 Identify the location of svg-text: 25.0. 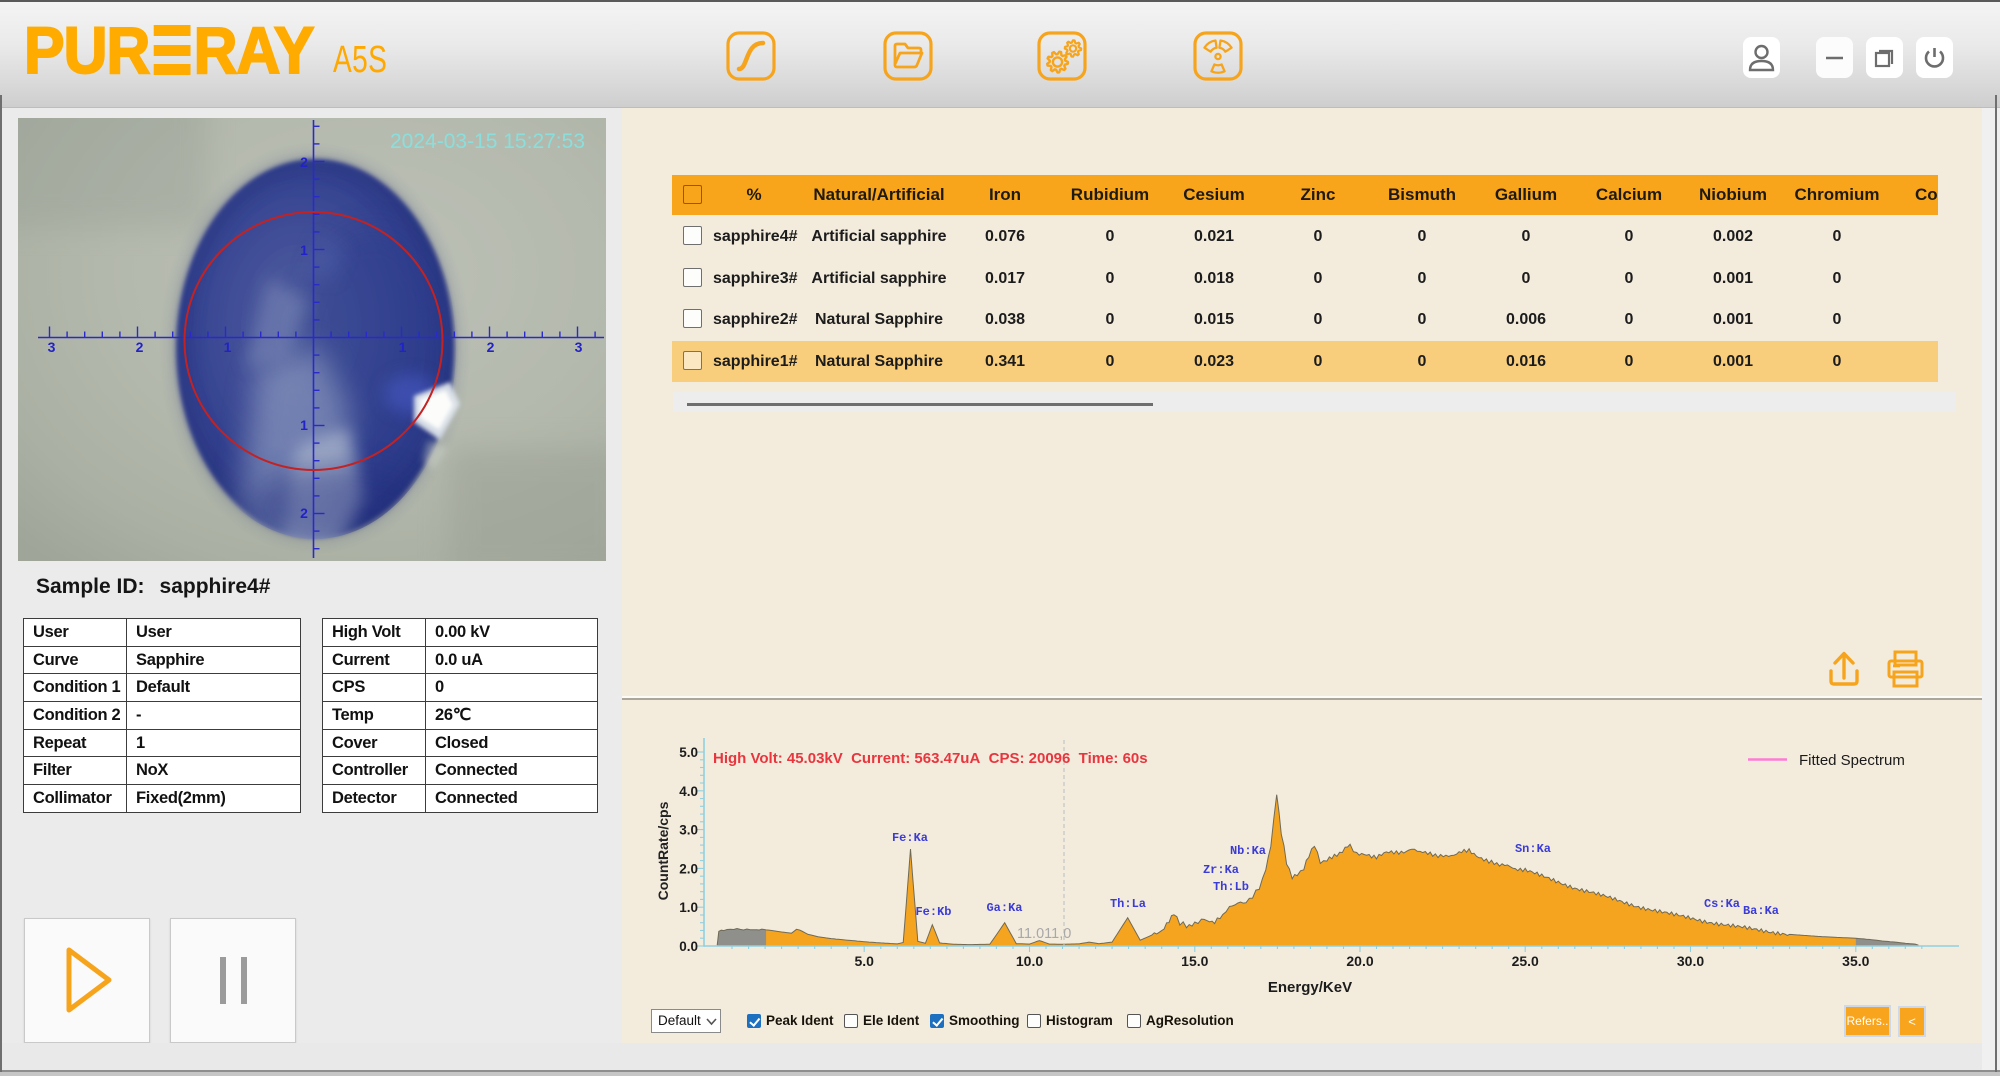
(1525, 961).